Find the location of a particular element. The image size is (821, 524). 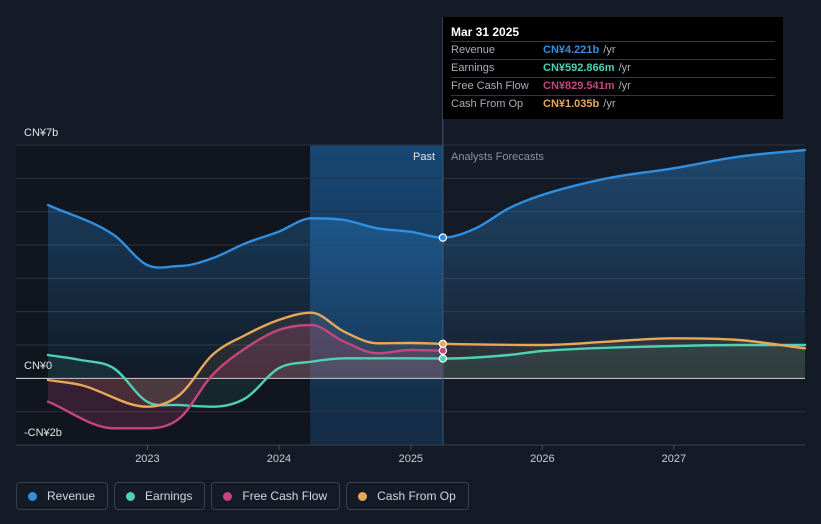

cash-from-op-marker is located at coordinates (443, 344).